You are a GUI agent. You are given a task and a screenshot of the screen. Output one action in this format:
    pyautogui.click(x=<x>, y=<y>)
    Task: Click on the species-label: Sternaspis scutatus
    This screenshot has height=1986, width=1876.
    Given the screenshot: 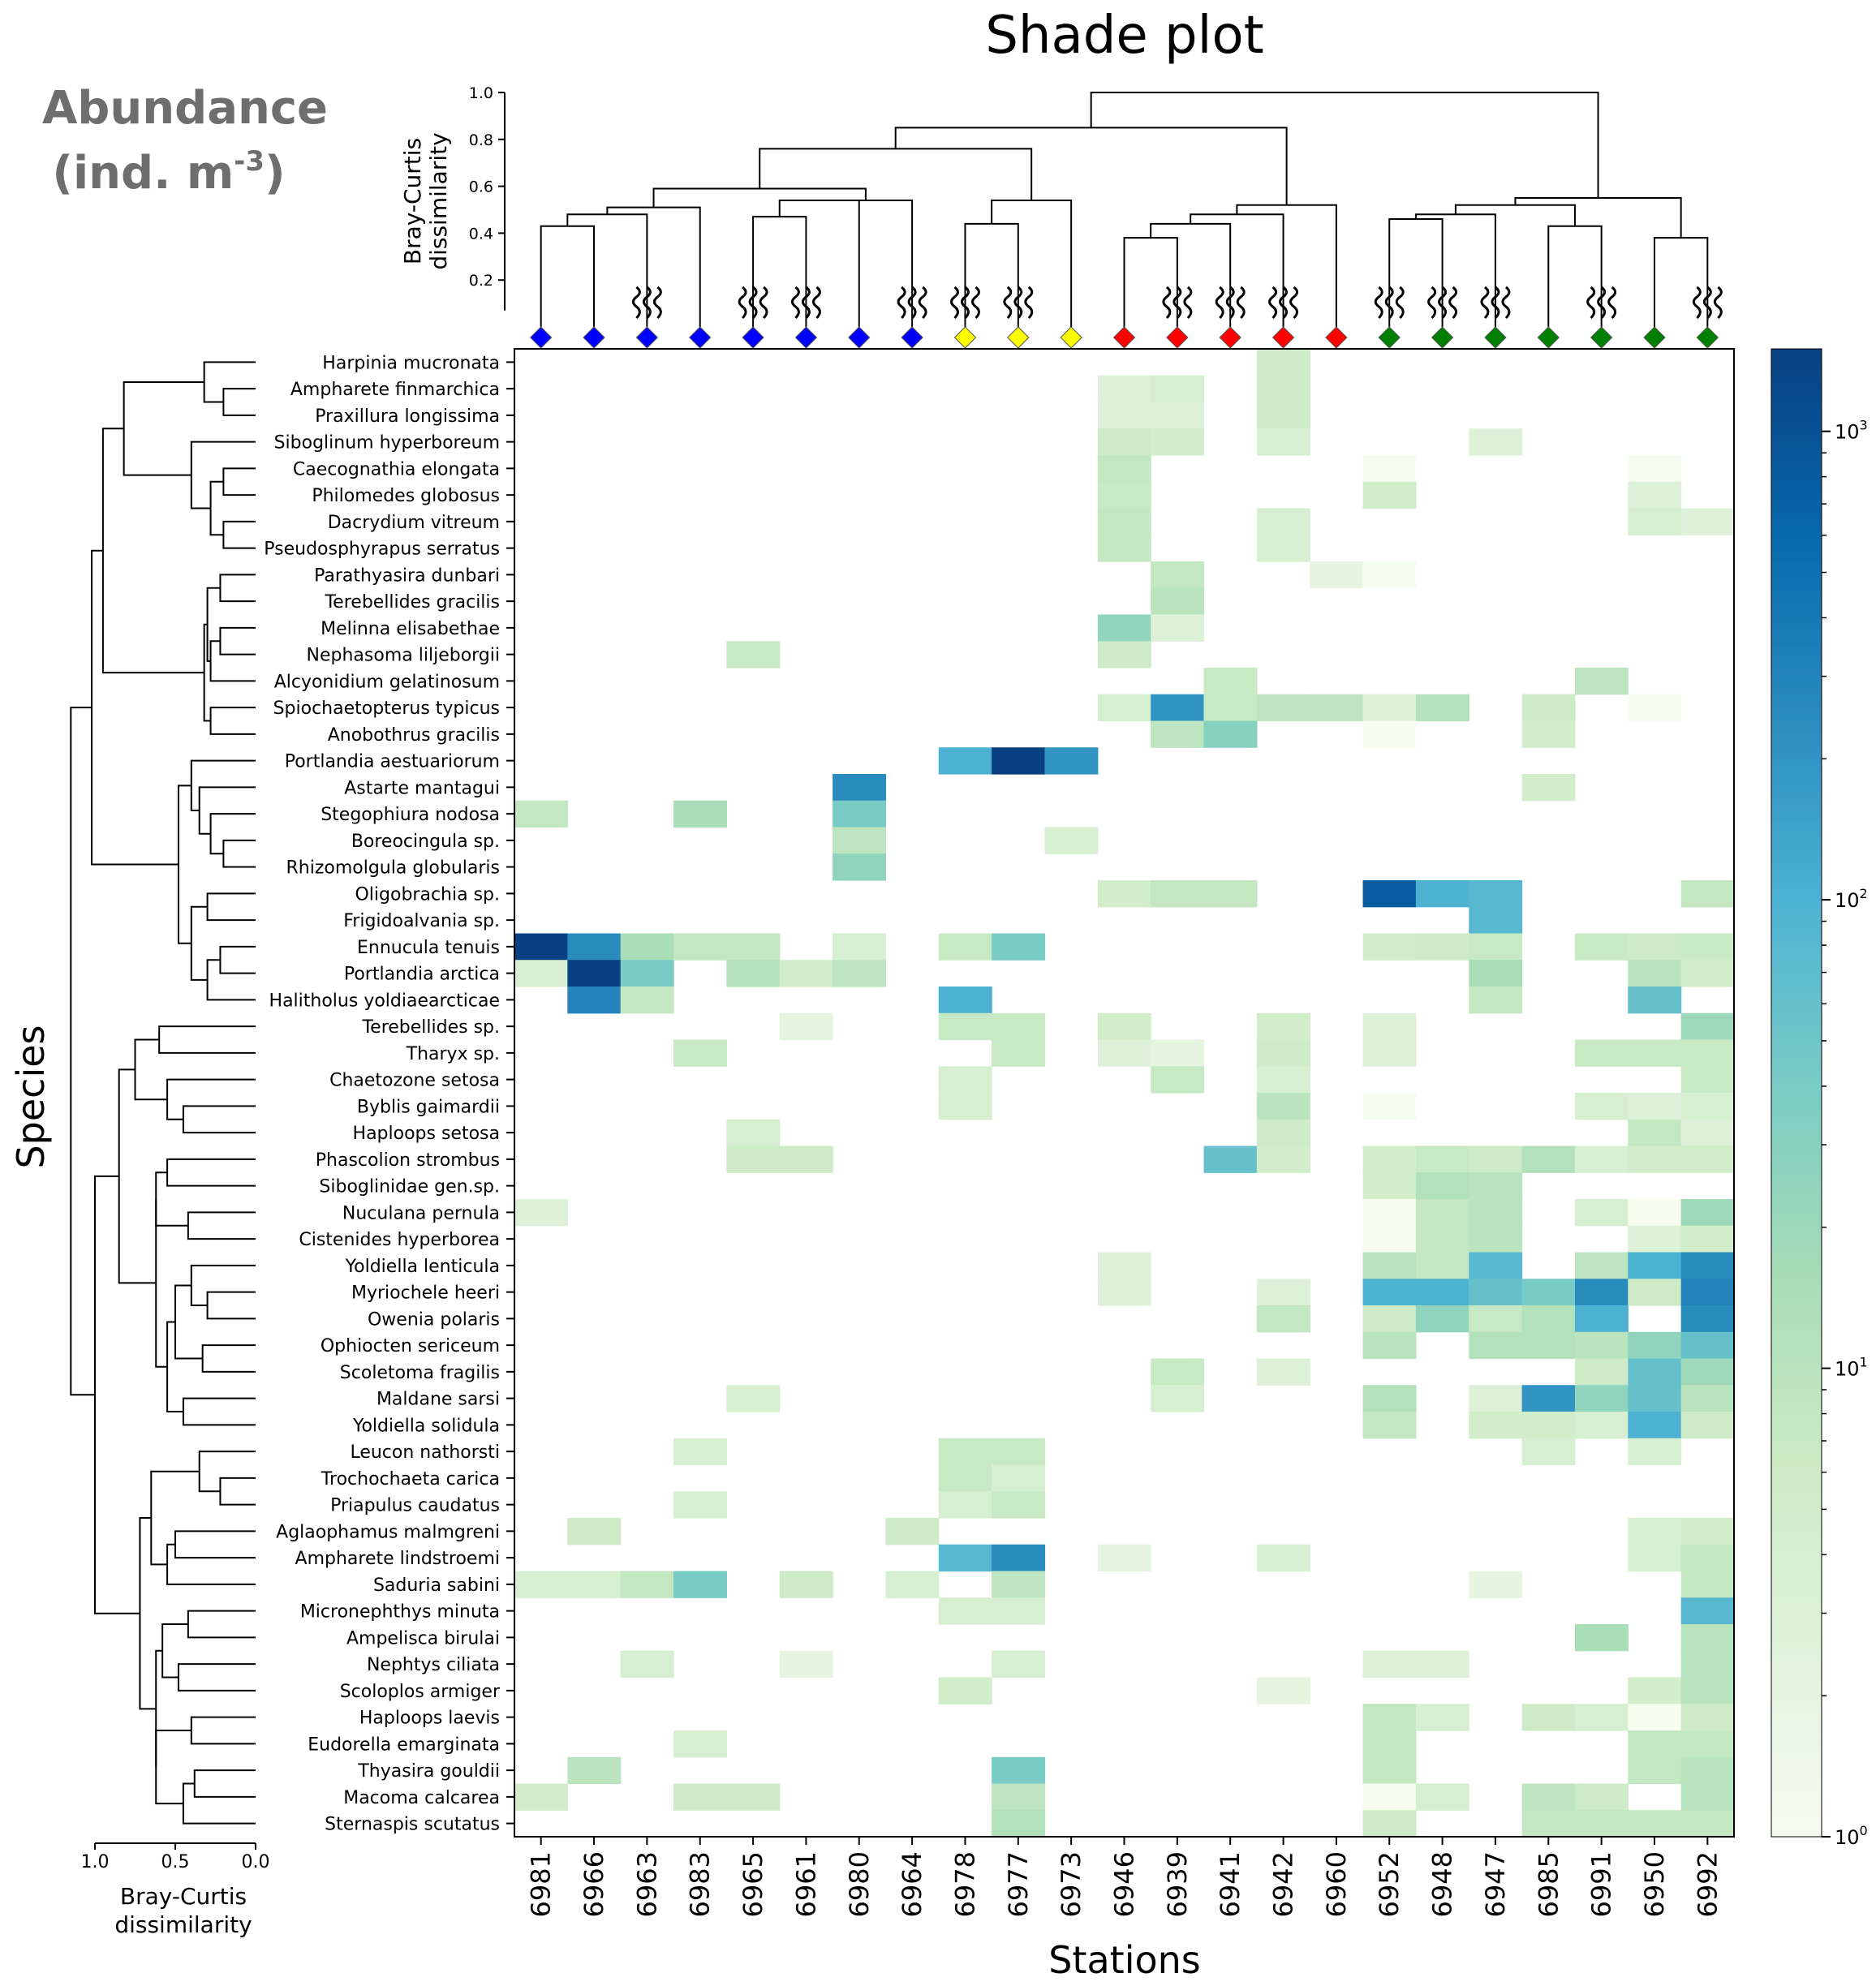 What is the action you would take?
    pyautogui.click(x=412, y=1825)
    